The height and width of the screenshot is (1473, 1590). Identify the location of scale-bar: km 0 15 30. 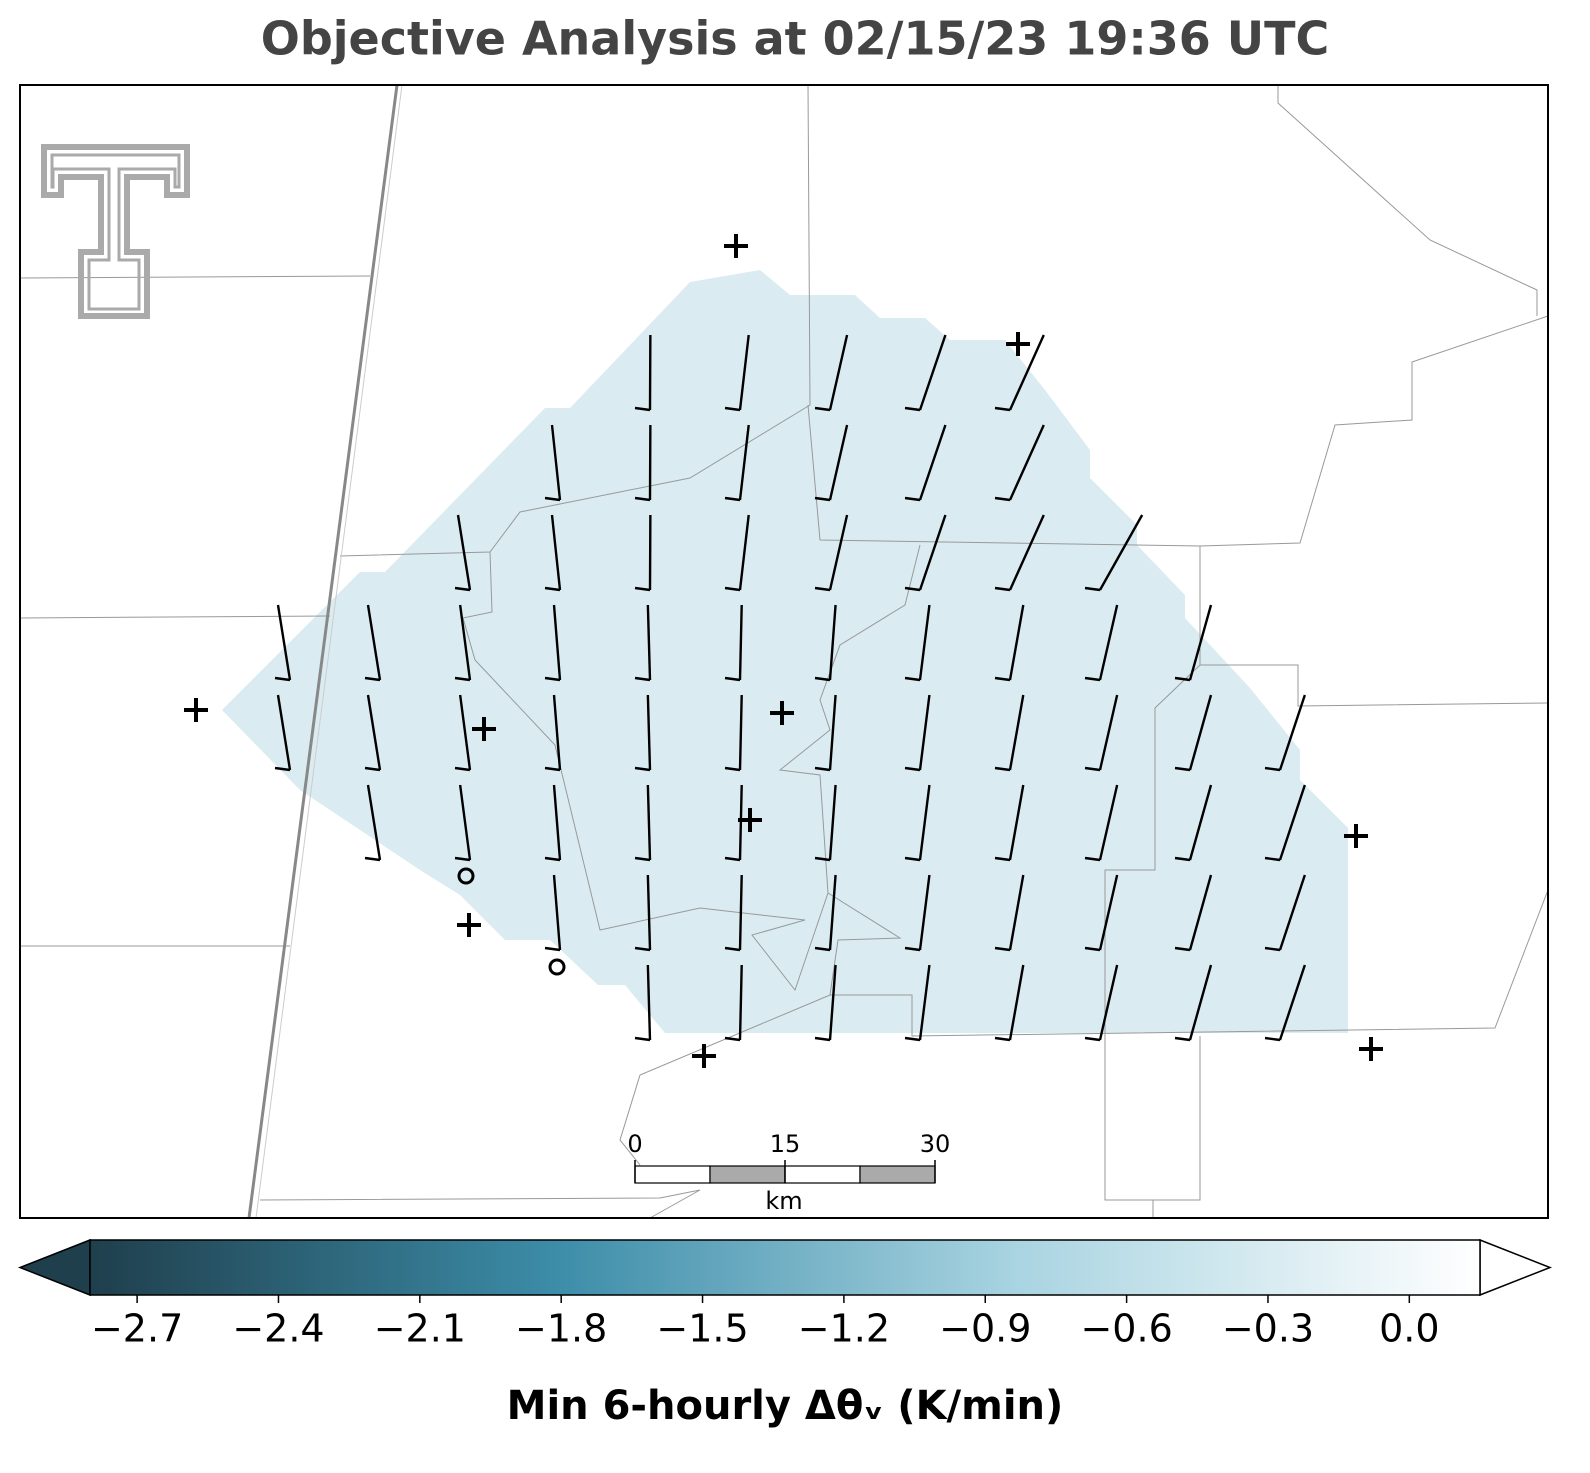
(788, 1172).